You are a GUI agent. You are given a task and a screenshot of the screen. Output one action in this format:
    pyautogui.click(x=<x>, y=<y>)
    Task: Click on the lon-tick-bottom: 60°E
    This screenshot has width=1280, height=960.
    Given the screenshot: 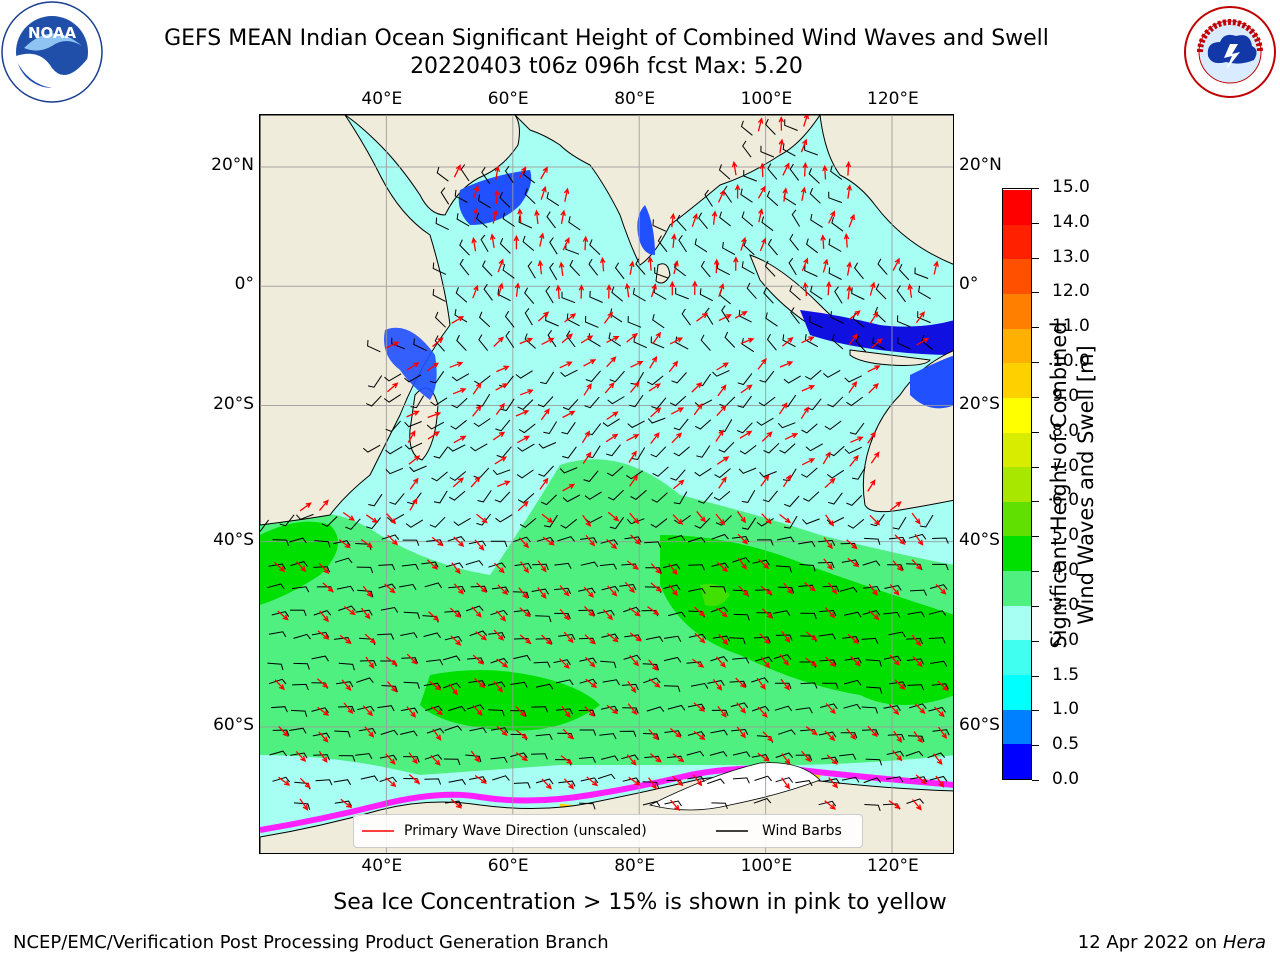 What is the action you would take?
    pyautogui.click(x=508, y=866)
    